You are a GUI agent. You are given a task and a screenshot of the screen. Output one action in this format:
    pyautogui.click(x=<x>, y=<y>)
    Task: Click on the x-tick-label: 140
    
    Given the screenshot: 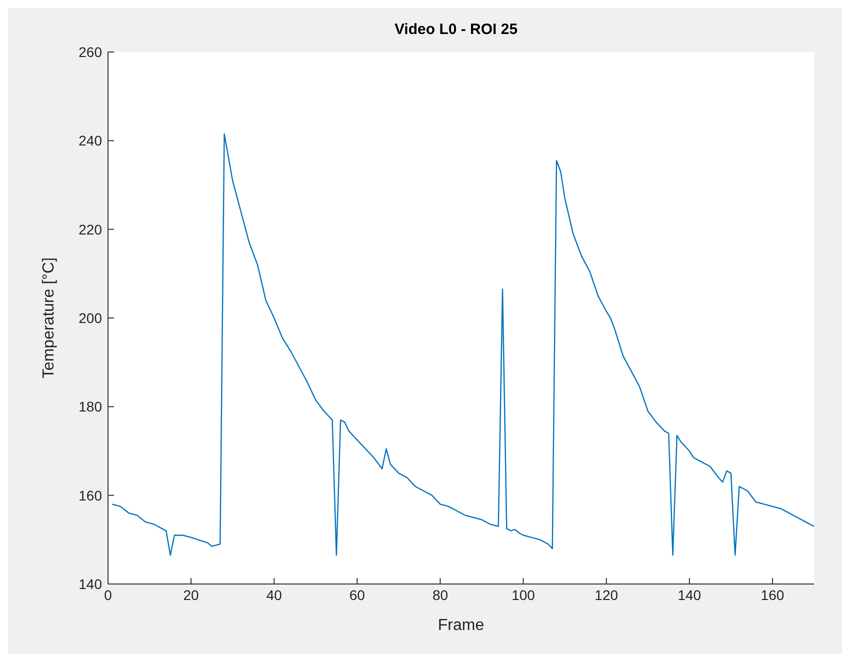 What is the action you would take?
    pyautogui.click(x=690, y=594)
    